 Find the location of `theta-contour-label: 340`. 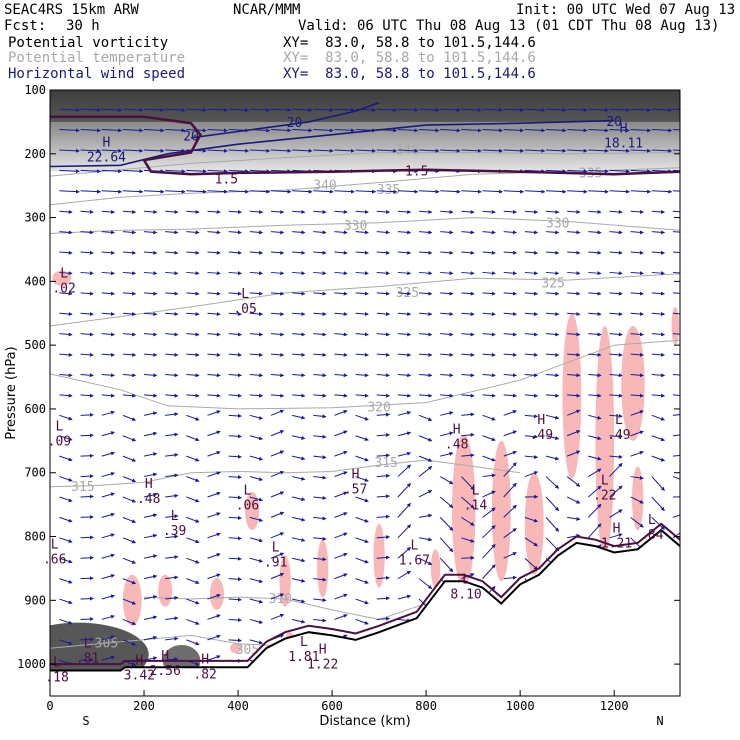

theta-contour-label: 340 is located at coordinates (407, 151).